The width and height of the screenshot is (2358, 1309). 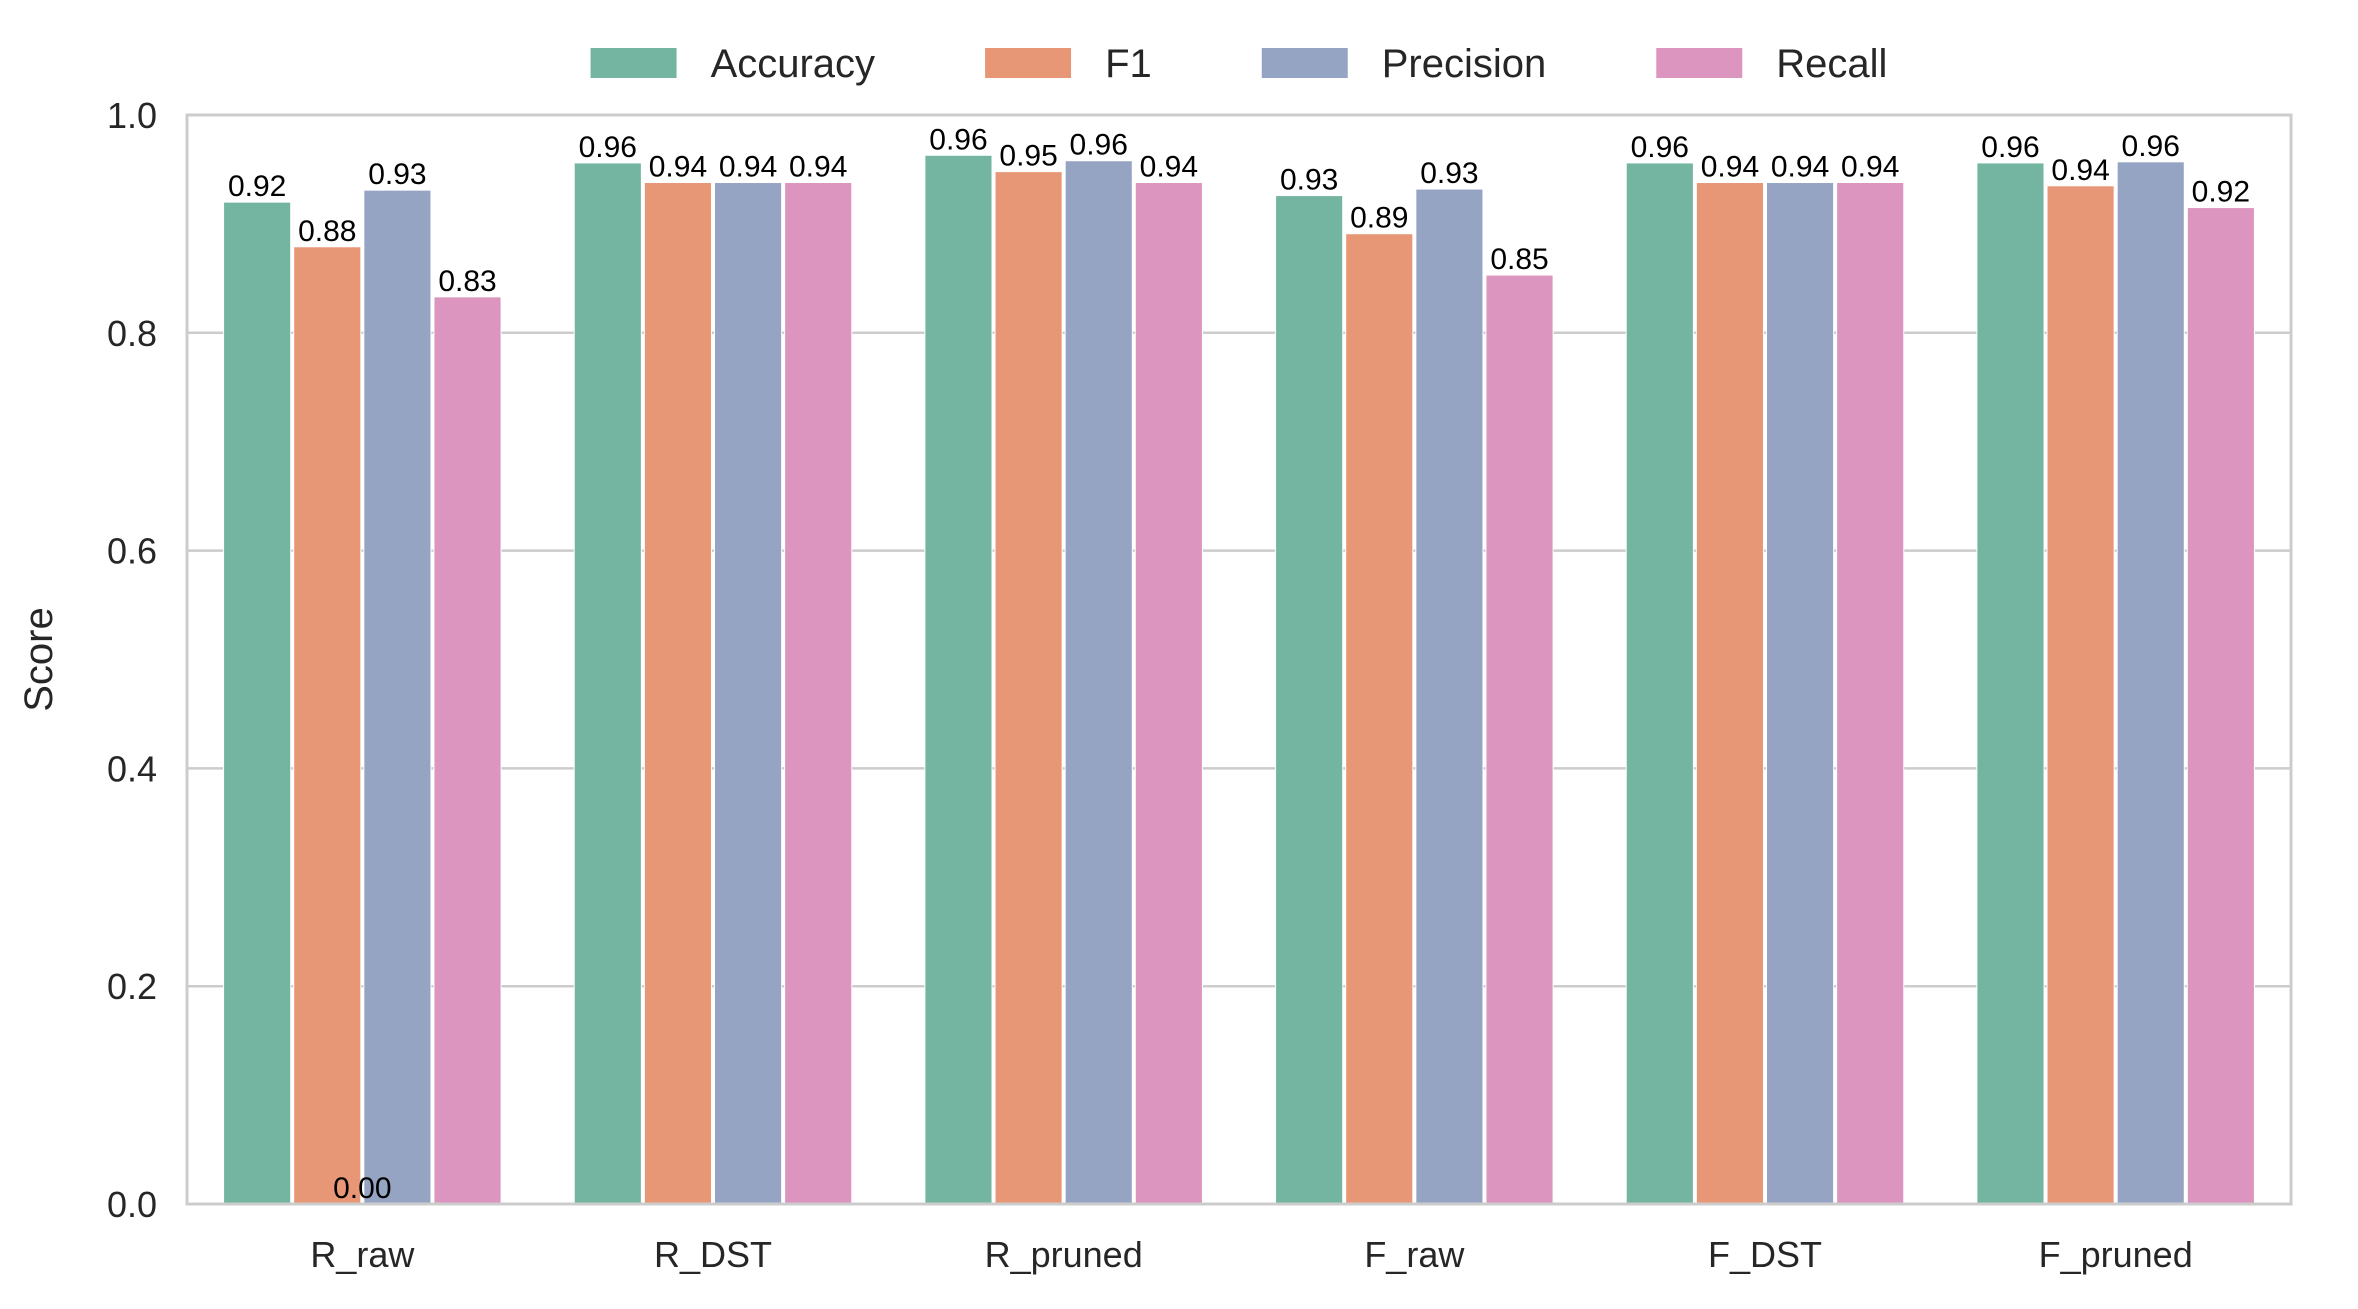 What do you see at coordinates (1238, 64) in the screenshot?
I see `legend: Accuracy F1 Precision Recall` at bounding box center [1238, 64].